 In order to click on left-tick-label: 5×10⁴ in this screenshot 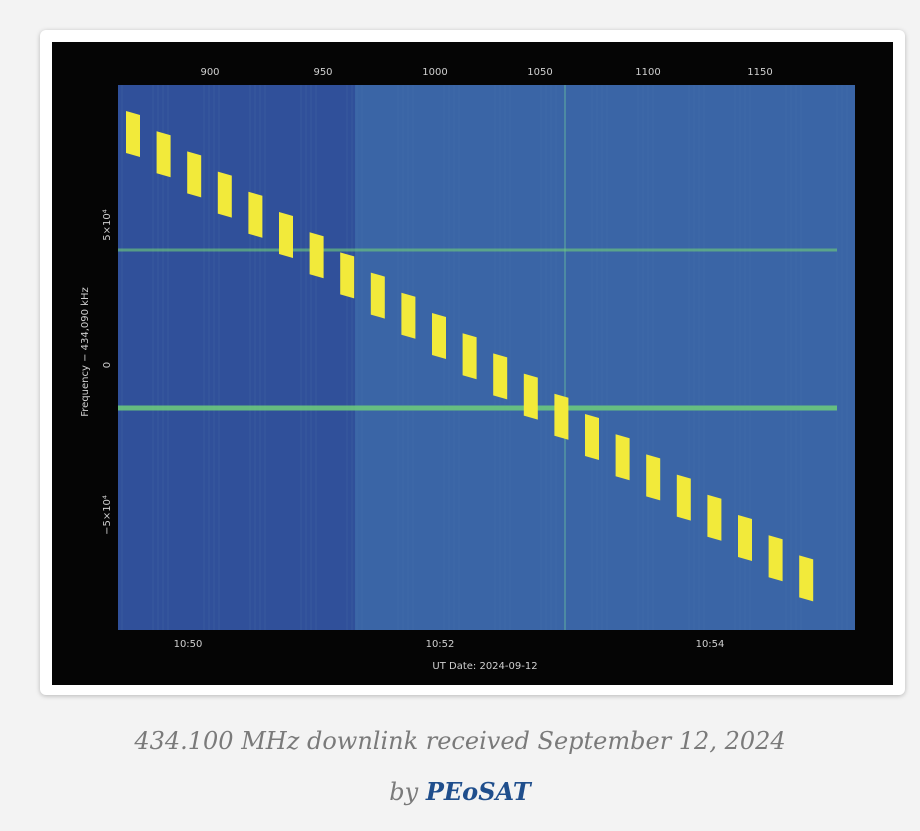, I will do `click(107, 224)`.